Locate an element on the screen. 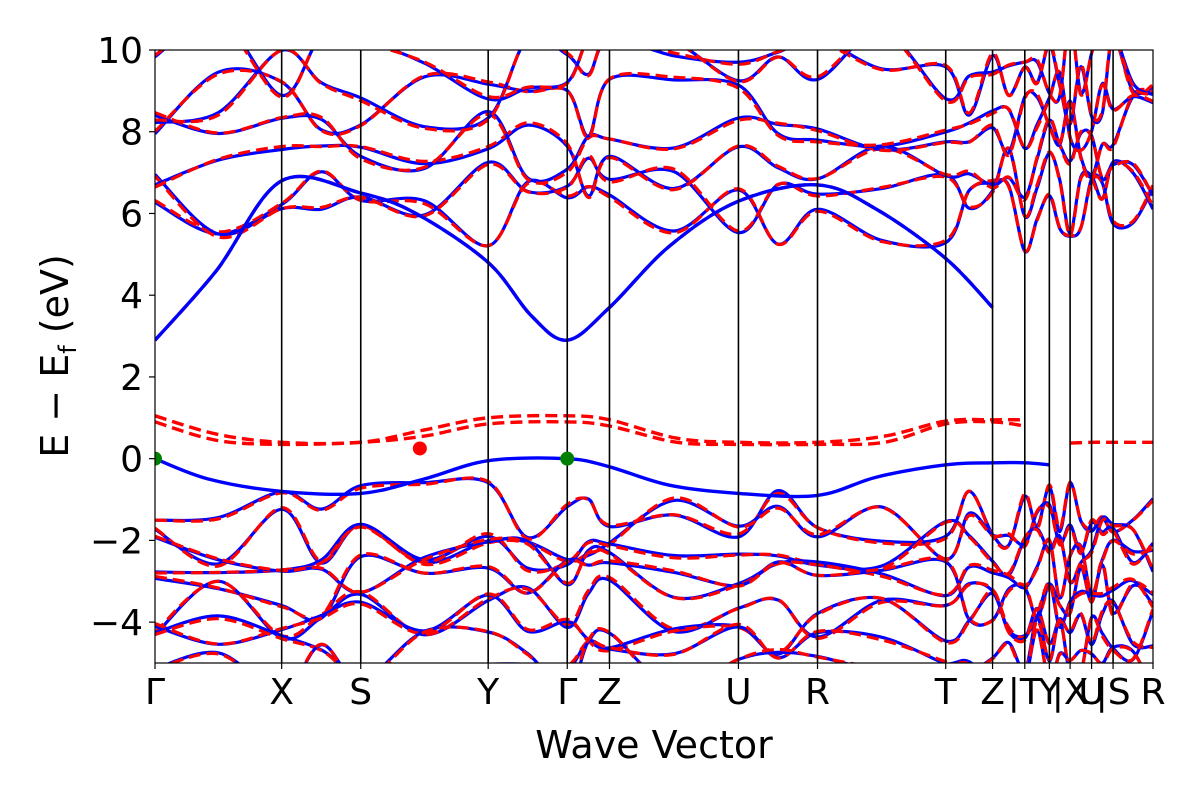 This screenshot has width=1200, height=800. vbm-band-up is located at coordinates (602, 477).